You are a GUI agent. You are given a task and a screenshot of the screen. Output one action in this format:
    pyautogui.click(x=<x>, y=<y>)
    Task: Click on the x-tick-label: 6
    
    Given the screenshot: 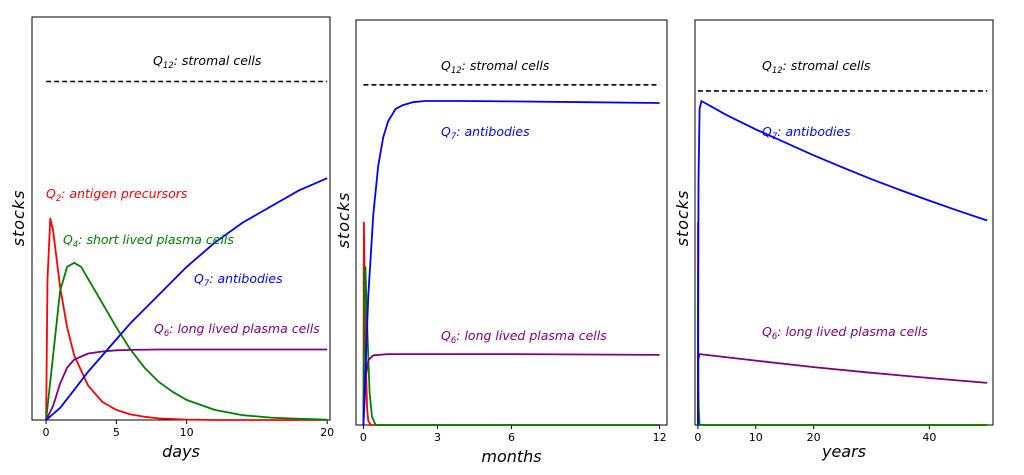 What is the action you would take?
    pyautogui.click(x=511, y=437)
    